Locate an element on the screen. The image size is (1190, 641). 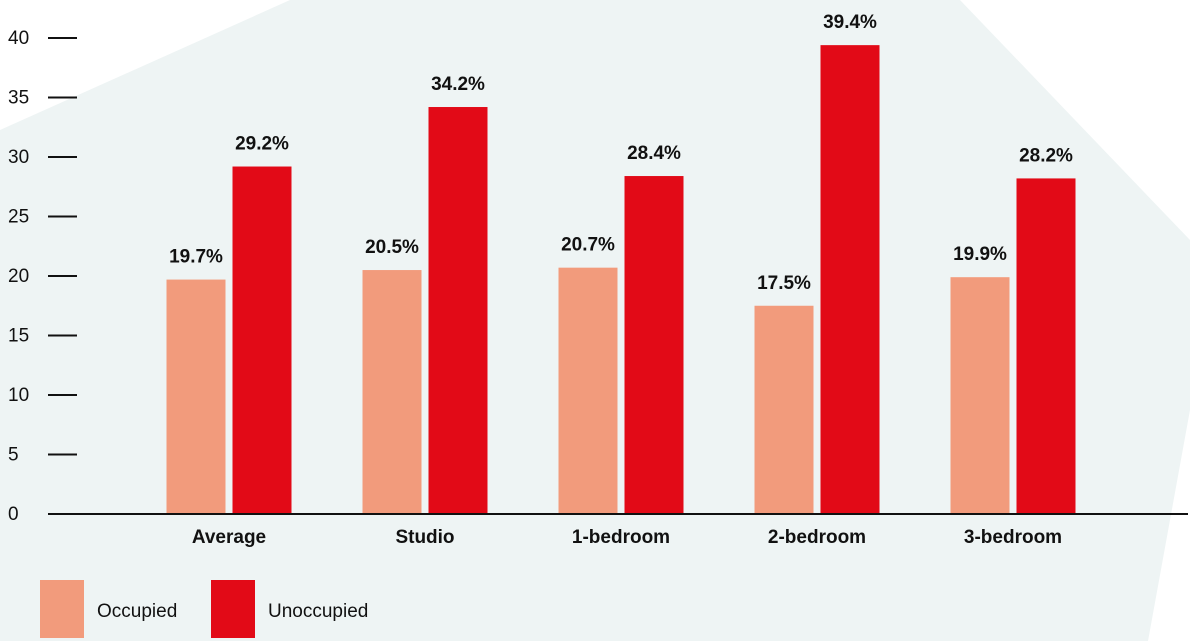
x-tick-label-0: Average is located at coordinates (229, 537).